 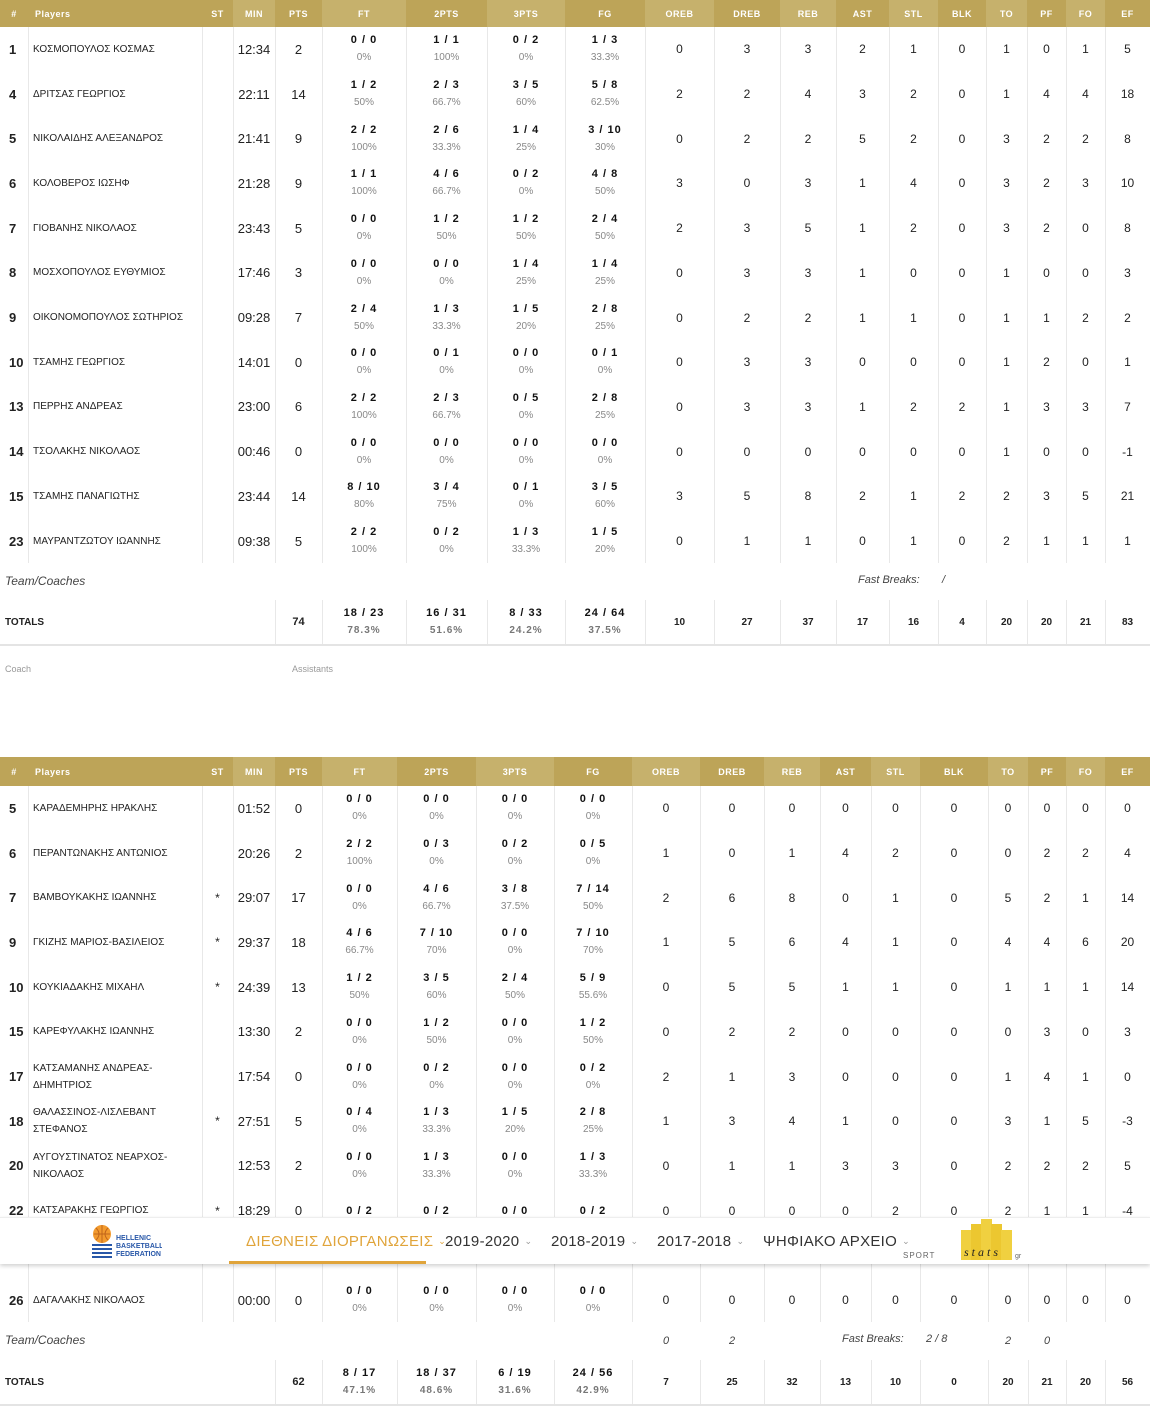 I want to click on player-name: ΒΑΜΒΟΥΚΑΚΗΣ ΙΩΑΝΝΗΣ, so click(x=115, y=897).